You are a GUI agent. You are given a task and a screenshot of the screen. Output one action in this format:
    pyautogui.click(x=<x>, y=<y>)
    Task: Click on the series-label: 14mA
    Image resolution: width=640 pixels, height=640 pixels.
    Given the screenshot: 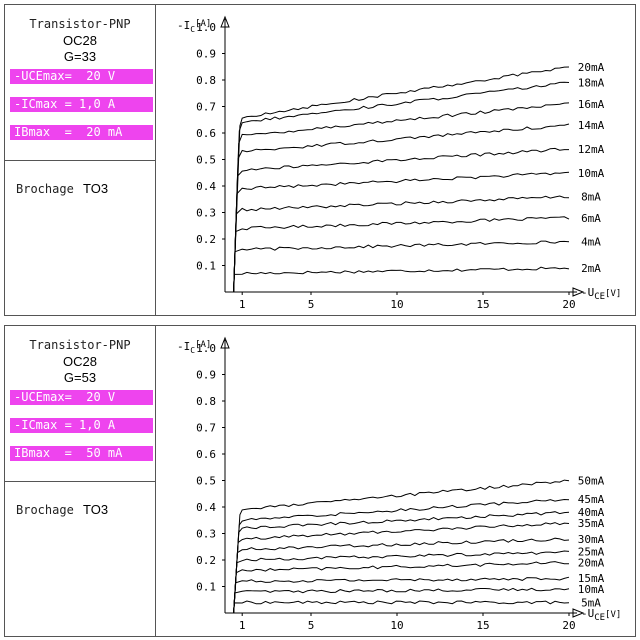 What is the action you would take?
    pyautogui.click(x=591, y=125)
    